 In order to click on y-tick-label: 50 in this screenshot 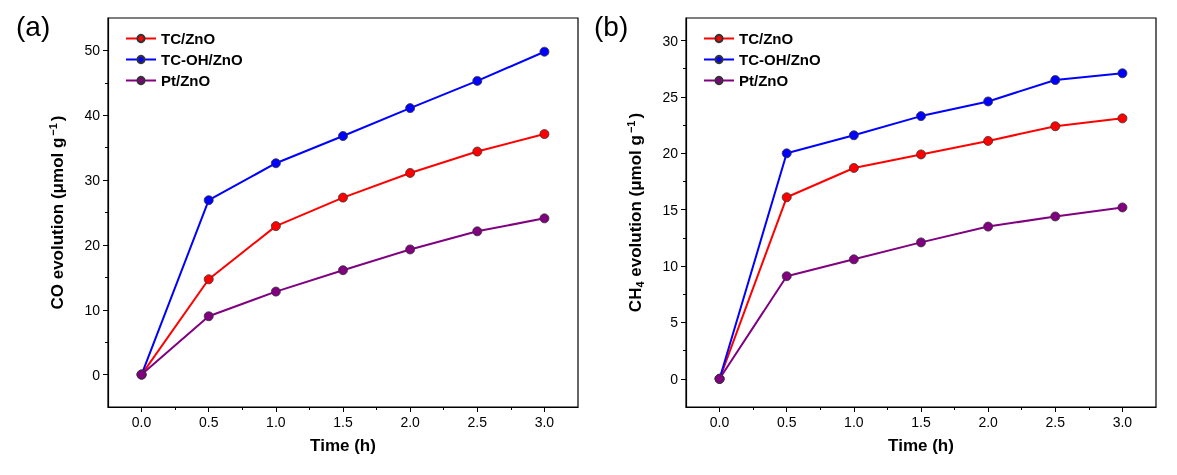, I will do `click(92, 50)`.